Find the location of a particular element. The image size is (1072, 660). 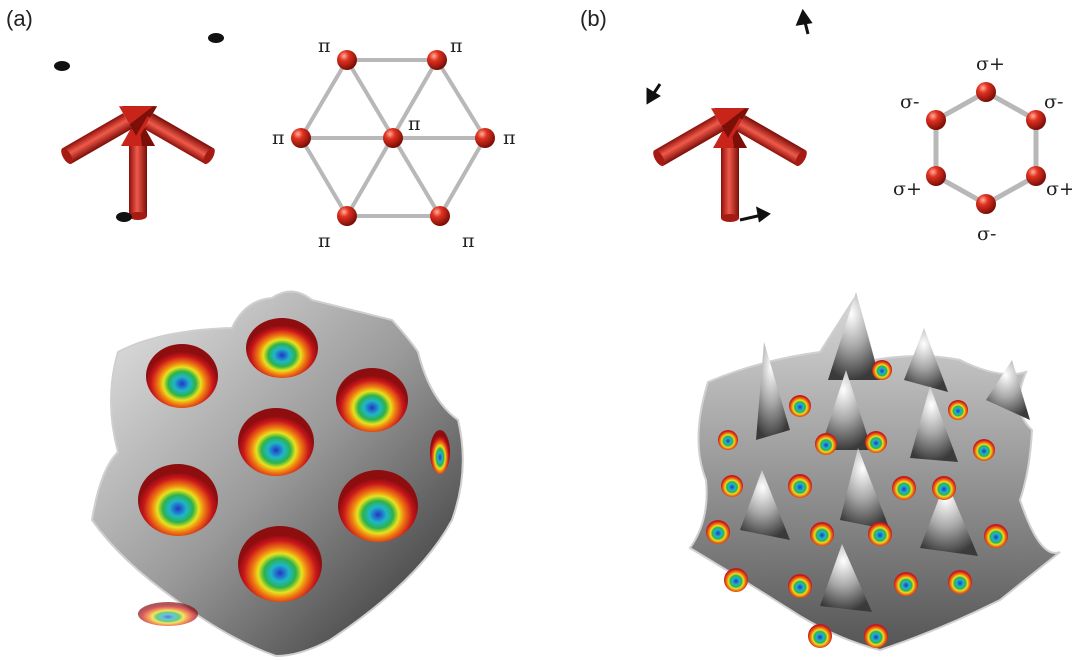

site-labels-a: π π π π π π π is located at coordinates (394, 143).